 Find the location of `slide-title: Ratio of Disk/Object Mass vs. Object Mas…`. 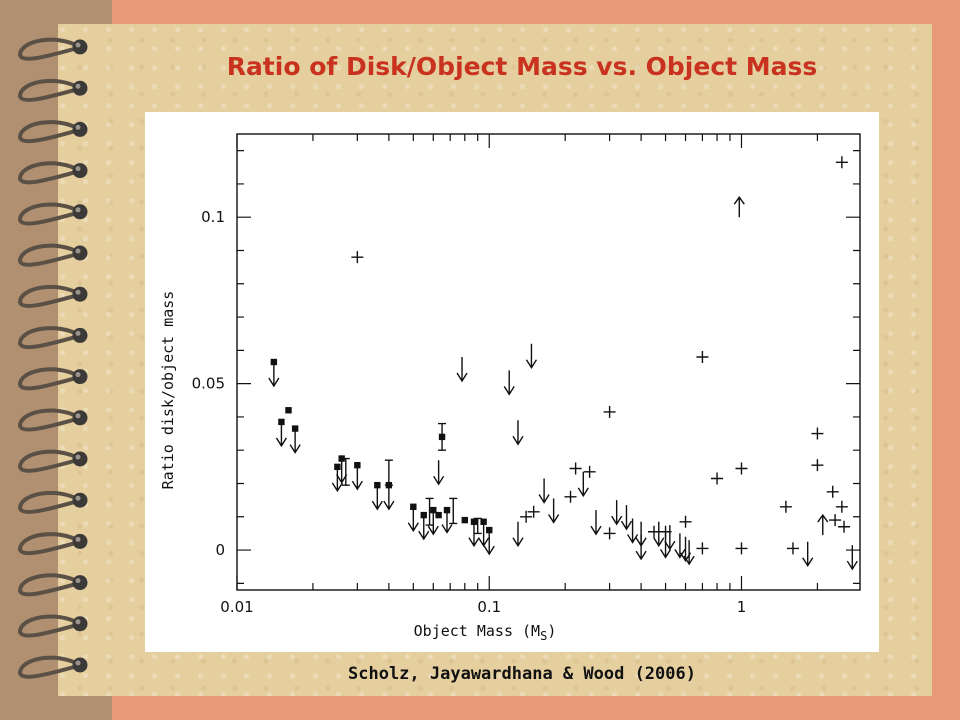

slide-title: Ratio of Disk/Object Mass vs. Object Mas… is located at coordinates (522, 66).